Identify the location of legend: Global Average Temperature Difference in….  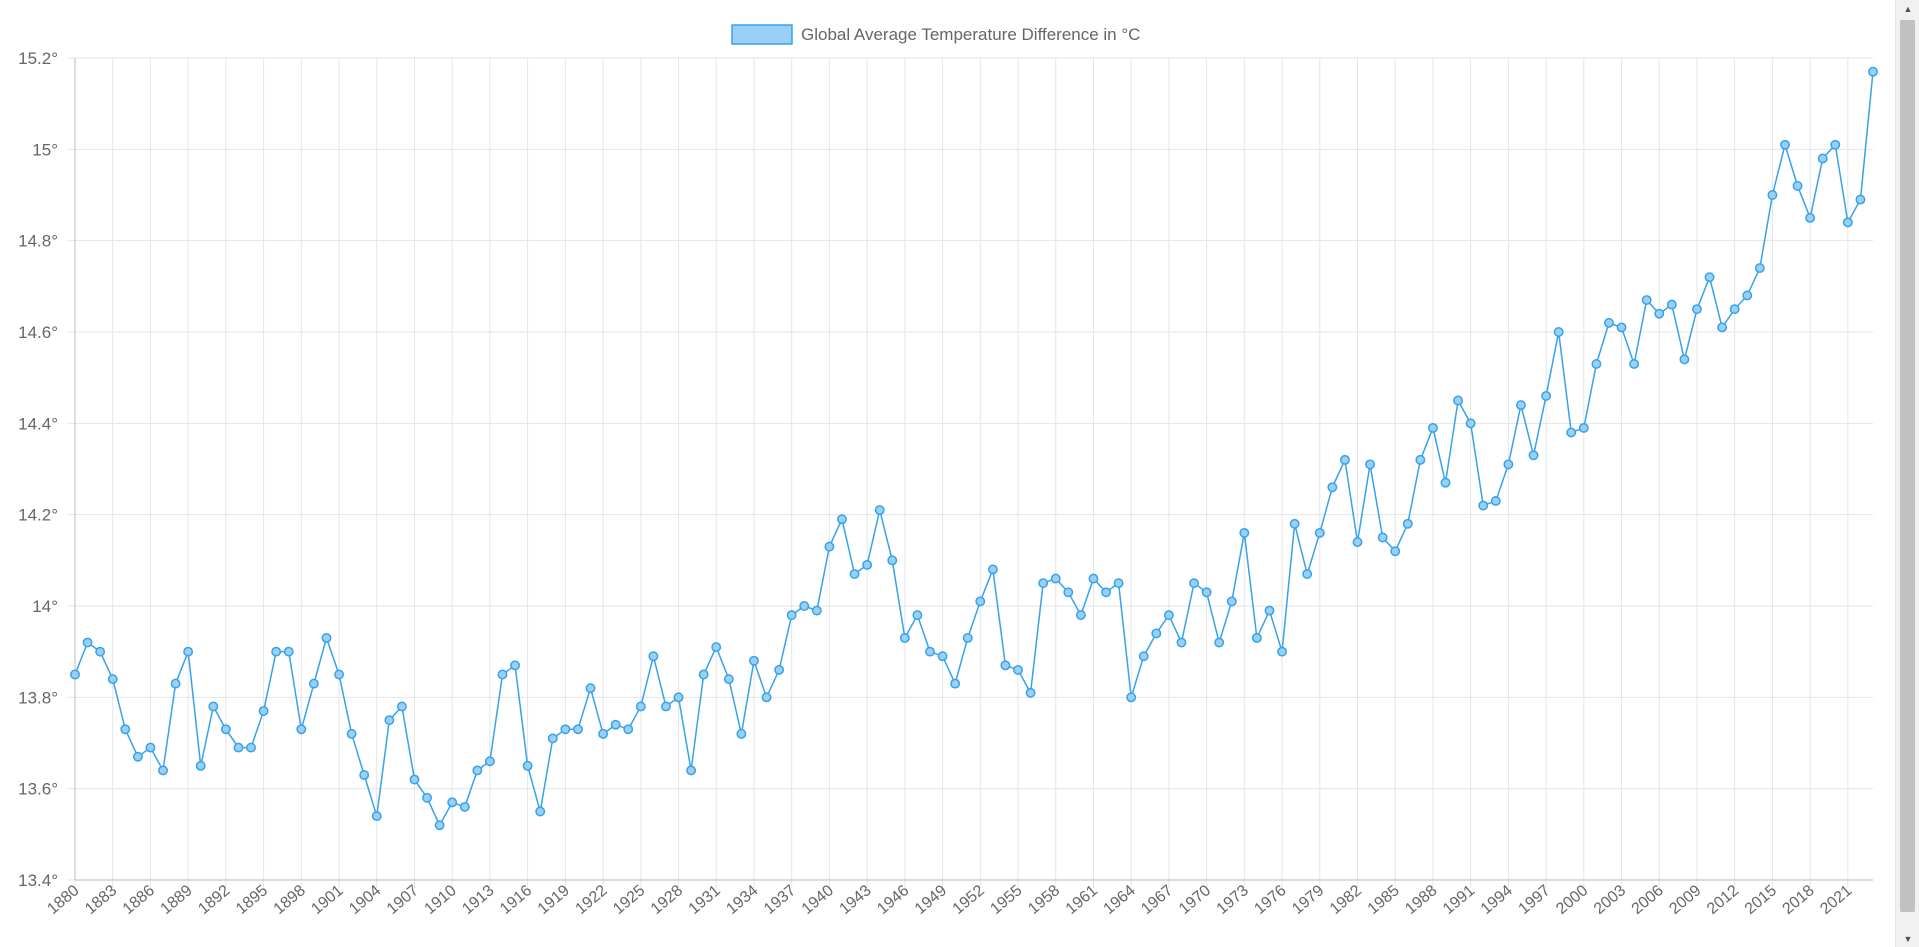
(935, 34).